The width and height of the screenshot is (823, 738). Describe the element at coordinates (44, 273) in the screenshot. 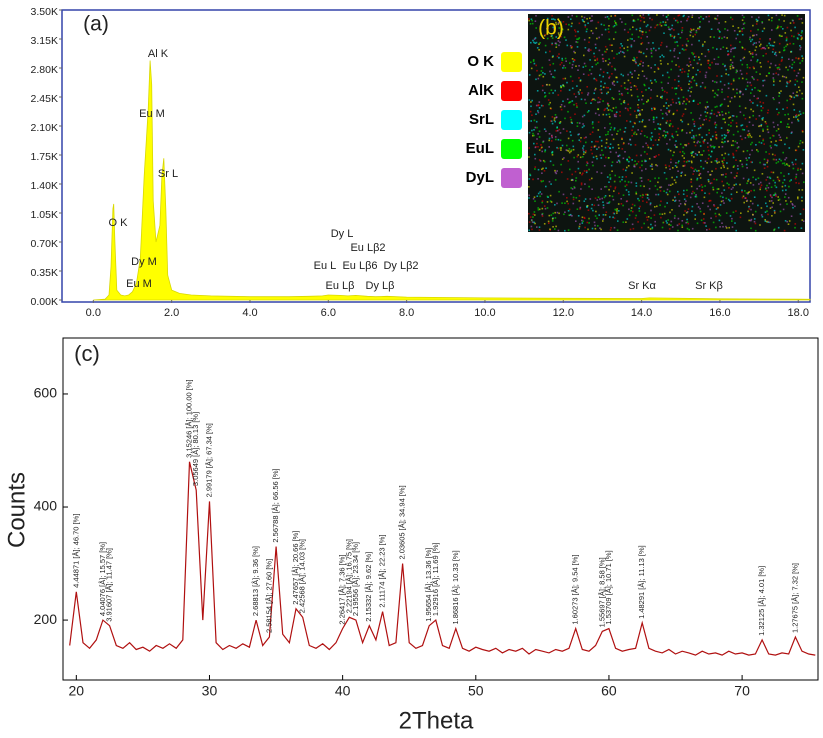

I see `y-tick-label: 0.35K` at that location.